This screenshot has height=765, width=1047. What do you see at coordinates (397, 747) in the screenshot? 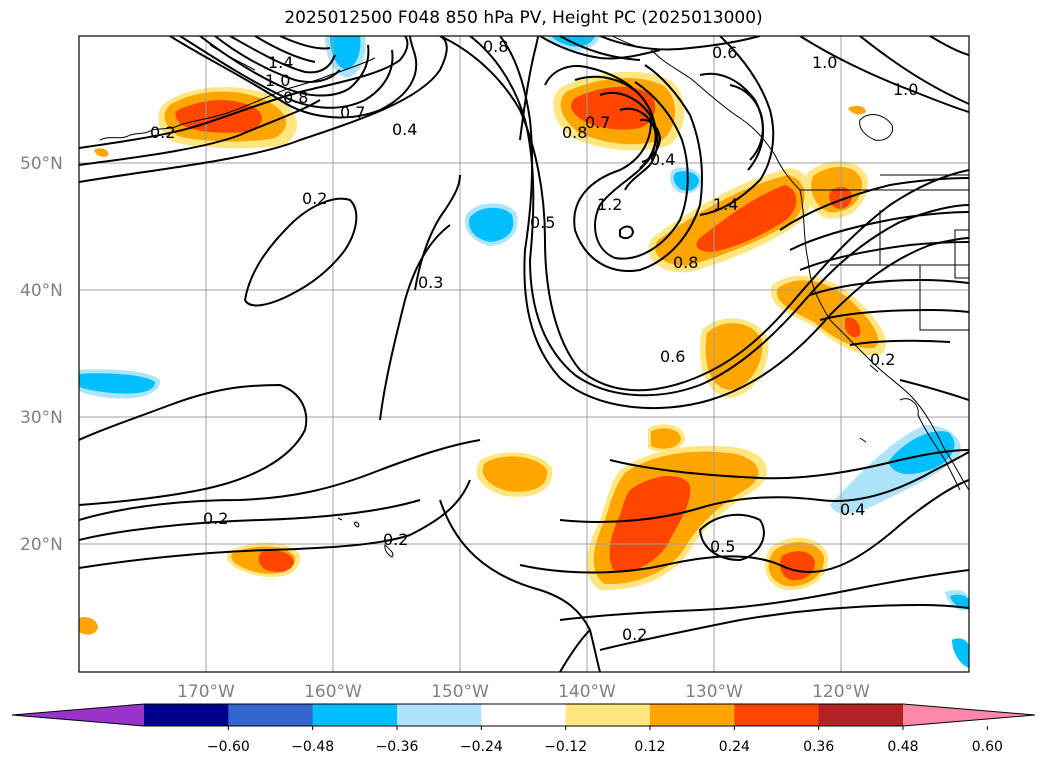
I see `colorbar-tick-label: −0.36` at bounding box center [397, 747].